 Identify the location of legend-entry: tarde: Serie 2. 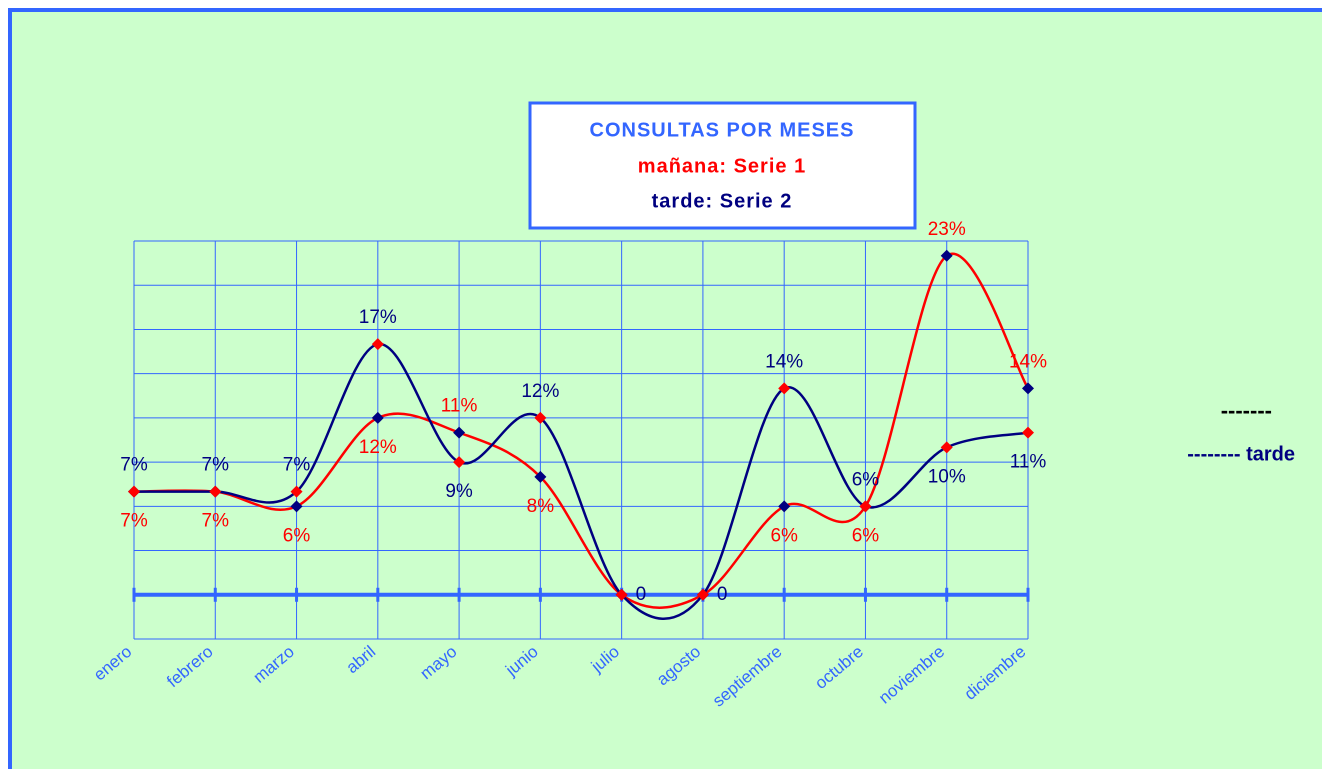
(722, 201).